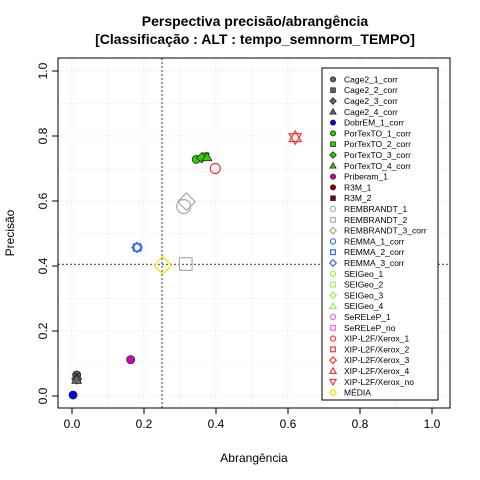  Describe the element at coordinates (43, 265) in the screenshot. I see `y-tick-label: 0.4` at that location.